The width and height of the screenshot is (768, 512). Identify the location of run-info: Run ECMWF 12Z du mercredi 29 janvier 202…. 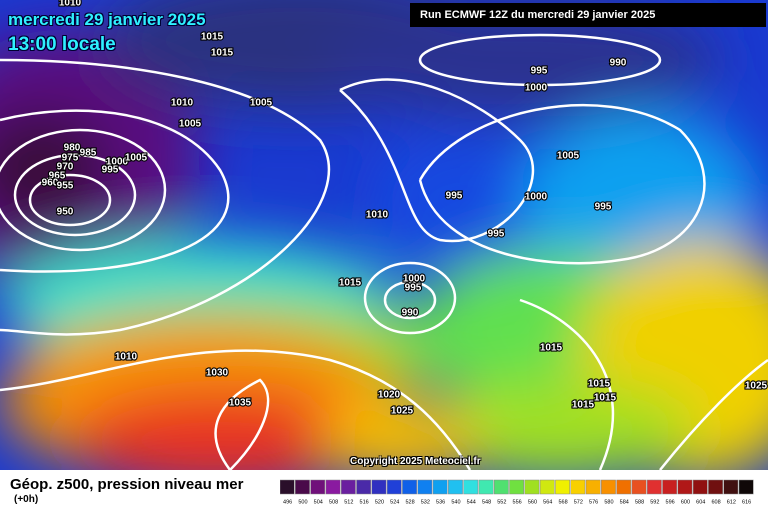
(588, 15).